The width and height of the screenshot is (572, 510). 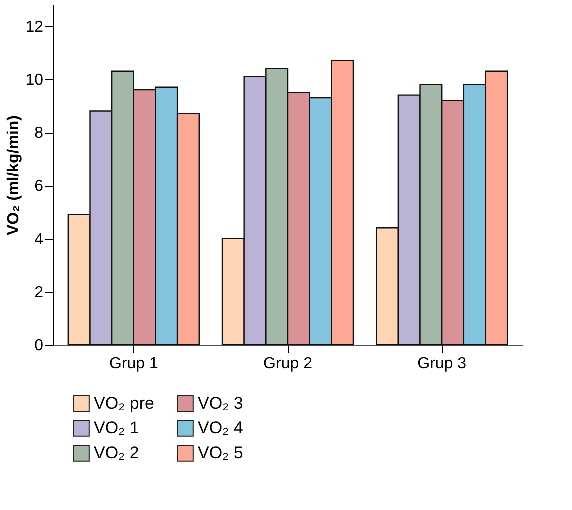 What do you see at coordinates (221, 453) in the screenshot?
I see `legend-label: VO₂ 5` at bounding box center [221, 453].